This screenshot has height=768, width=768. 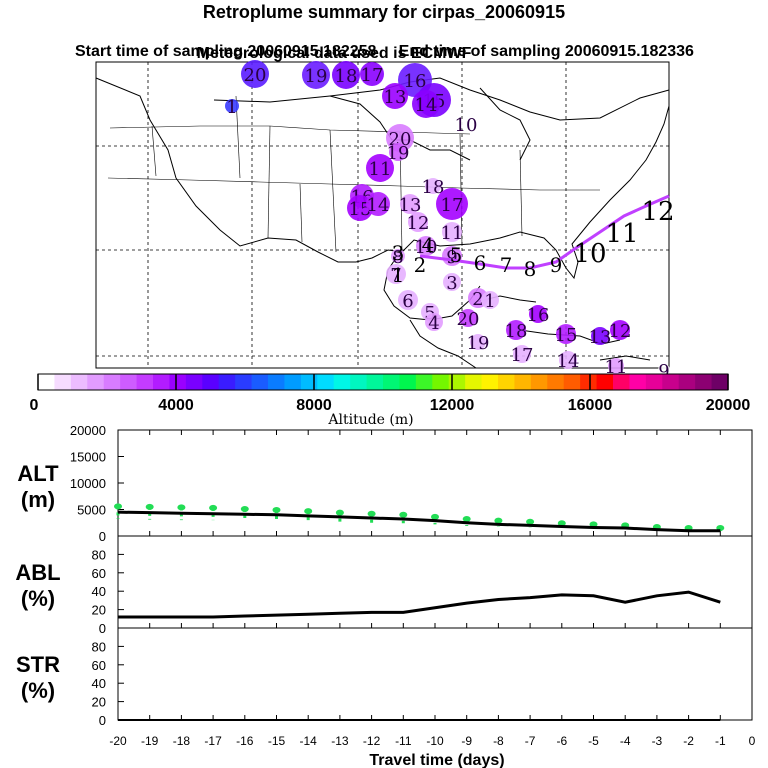 I want to click on altitude-colorbar, so click(x=383, y=382).